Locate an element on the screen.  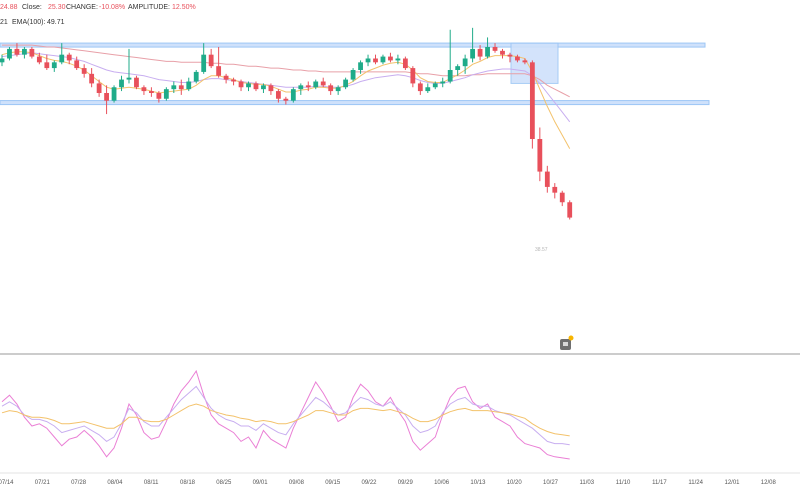
x-tick-label: 08/04 is located at coordinates (115, 483).